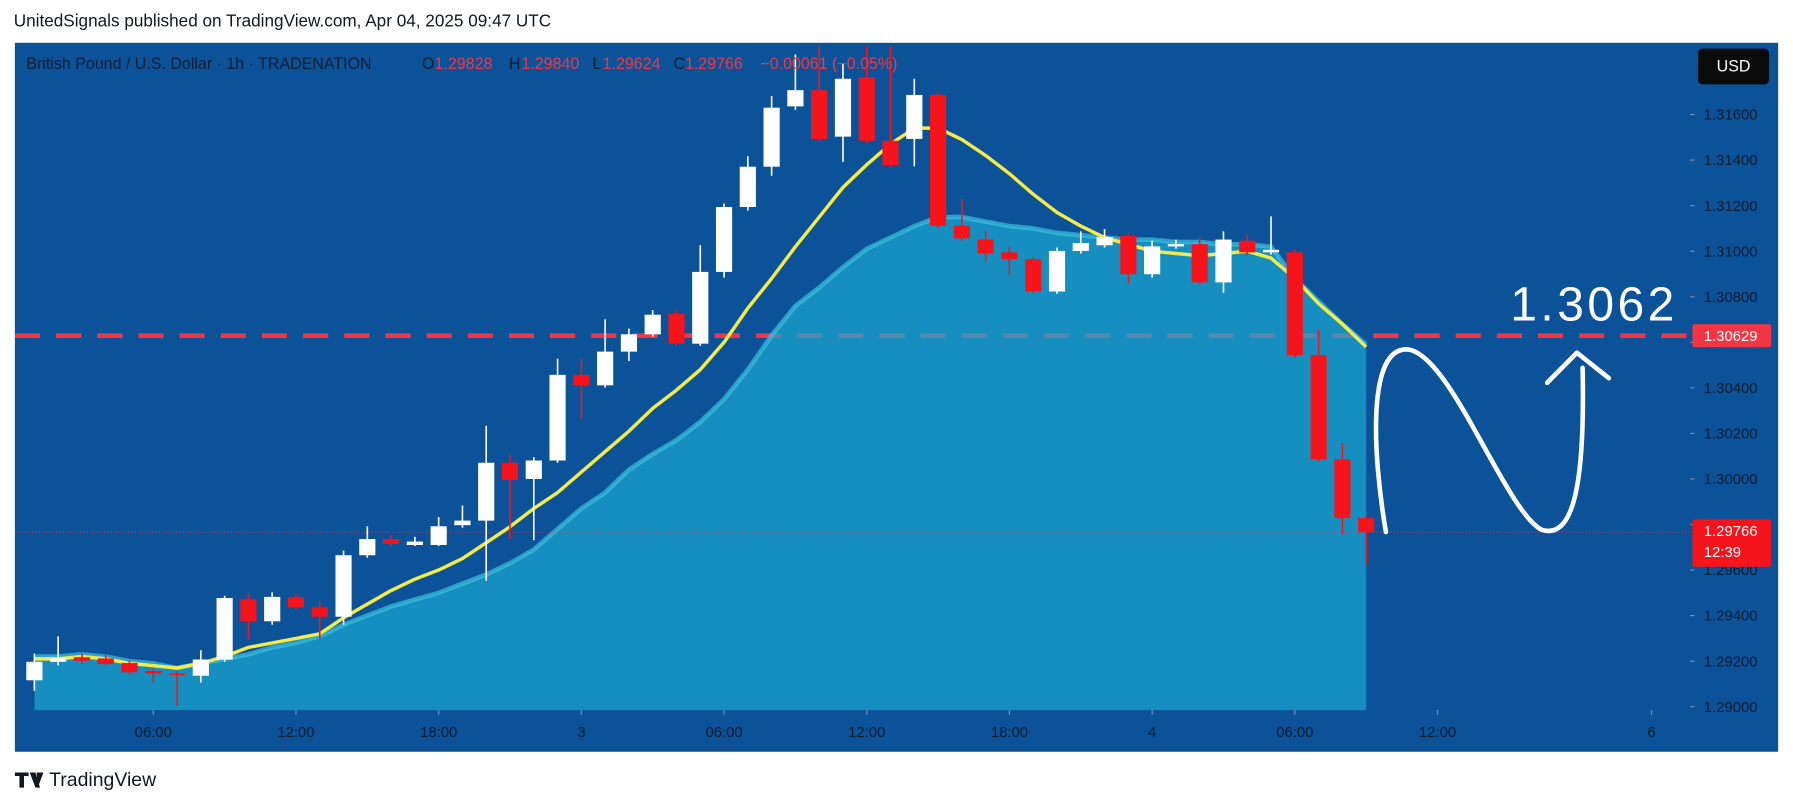 The width and height of the screenshot is (1793, 798). I want to click on annotation: 1.3062, so click(1593, 304).